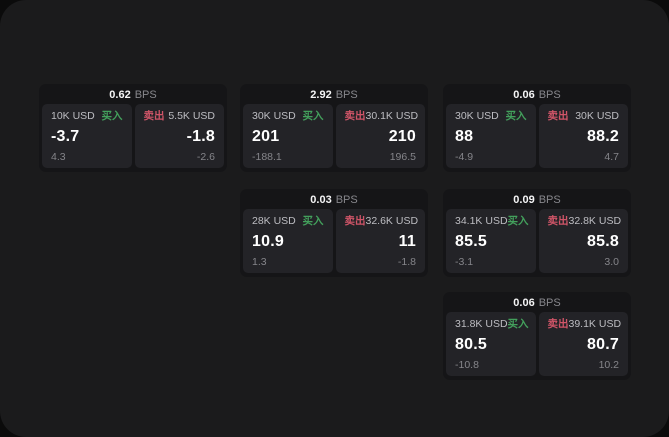  What do you see at coordinates (537, 200) in the screenshot?
I see `card-header: 0.09 BPS` at bounding box center [537, 200].